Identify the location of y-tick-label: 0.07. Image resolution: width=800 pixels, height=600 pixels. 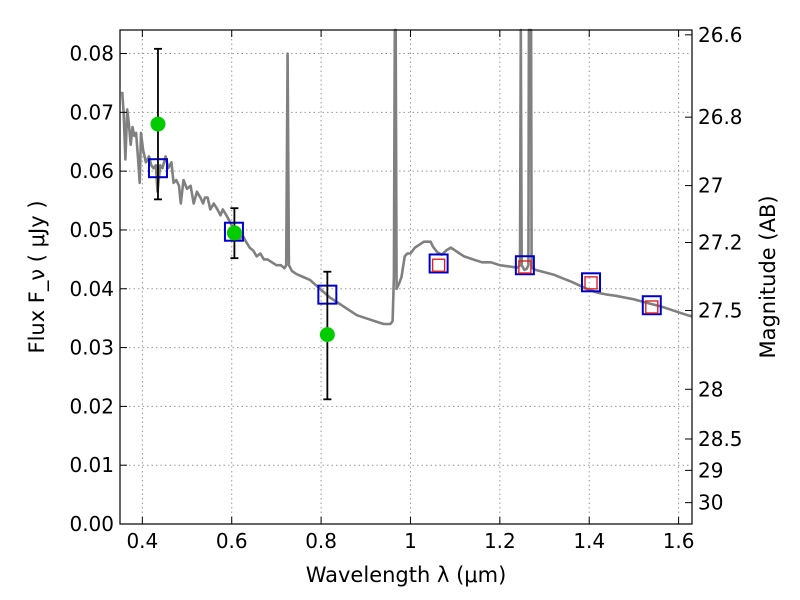
(91, 112).